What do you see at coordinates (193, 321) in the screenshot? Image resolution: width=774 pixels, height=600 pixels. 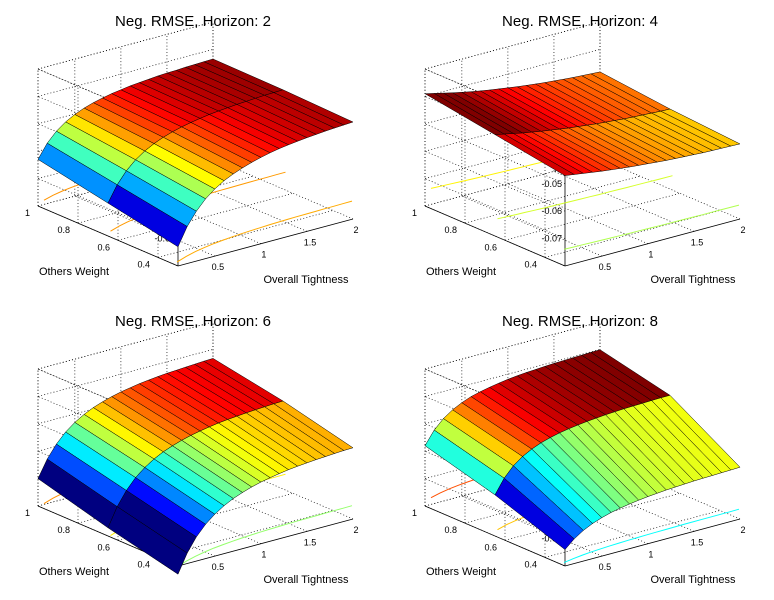 I see `chart-title: Neg. RMSE, Horizon: 6` at bounding box center [193, 321].